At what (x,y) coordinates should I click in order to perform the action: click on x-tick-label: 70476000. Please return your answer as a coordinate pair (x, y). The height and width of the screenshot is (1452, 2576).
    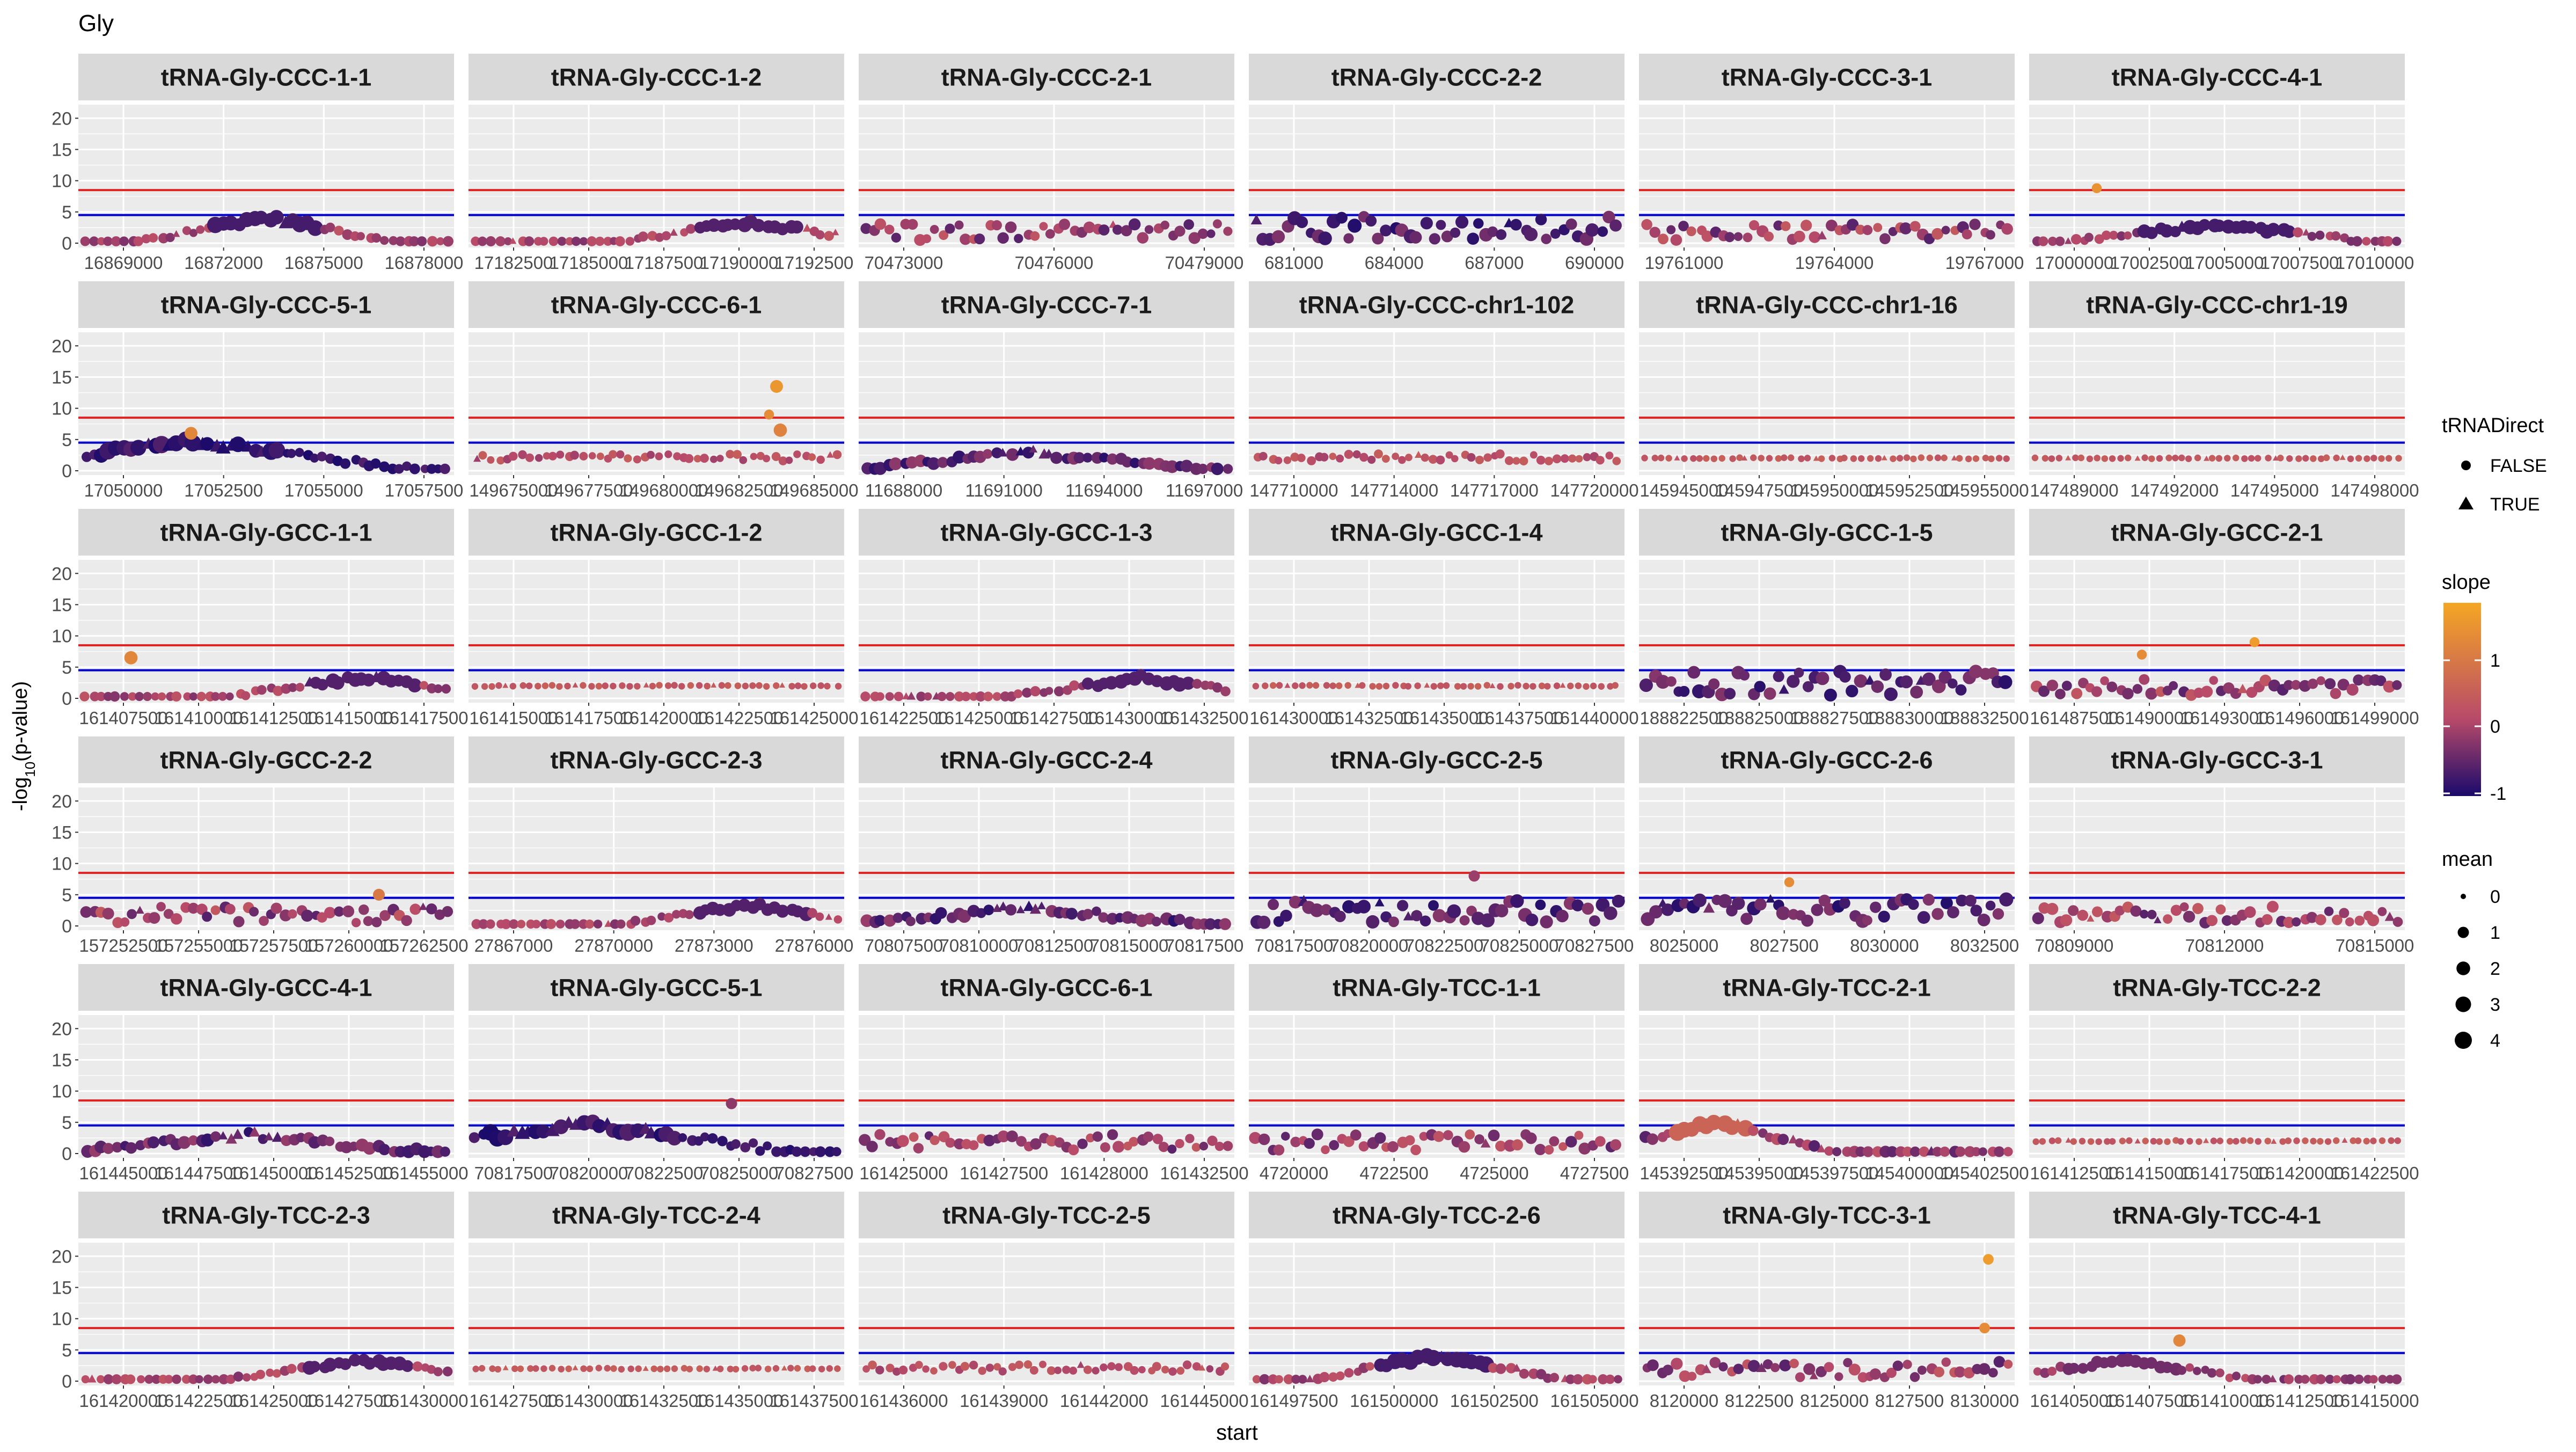
    Looking at the image, I should click on (1054, 263).